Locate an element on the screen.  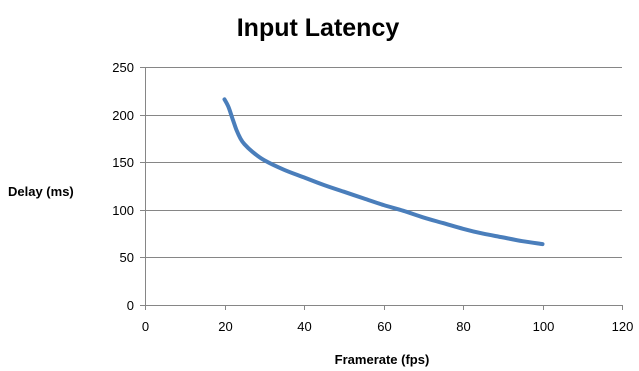
x-axis-label: Framerate (fps) is located at coordinates (382, 359).